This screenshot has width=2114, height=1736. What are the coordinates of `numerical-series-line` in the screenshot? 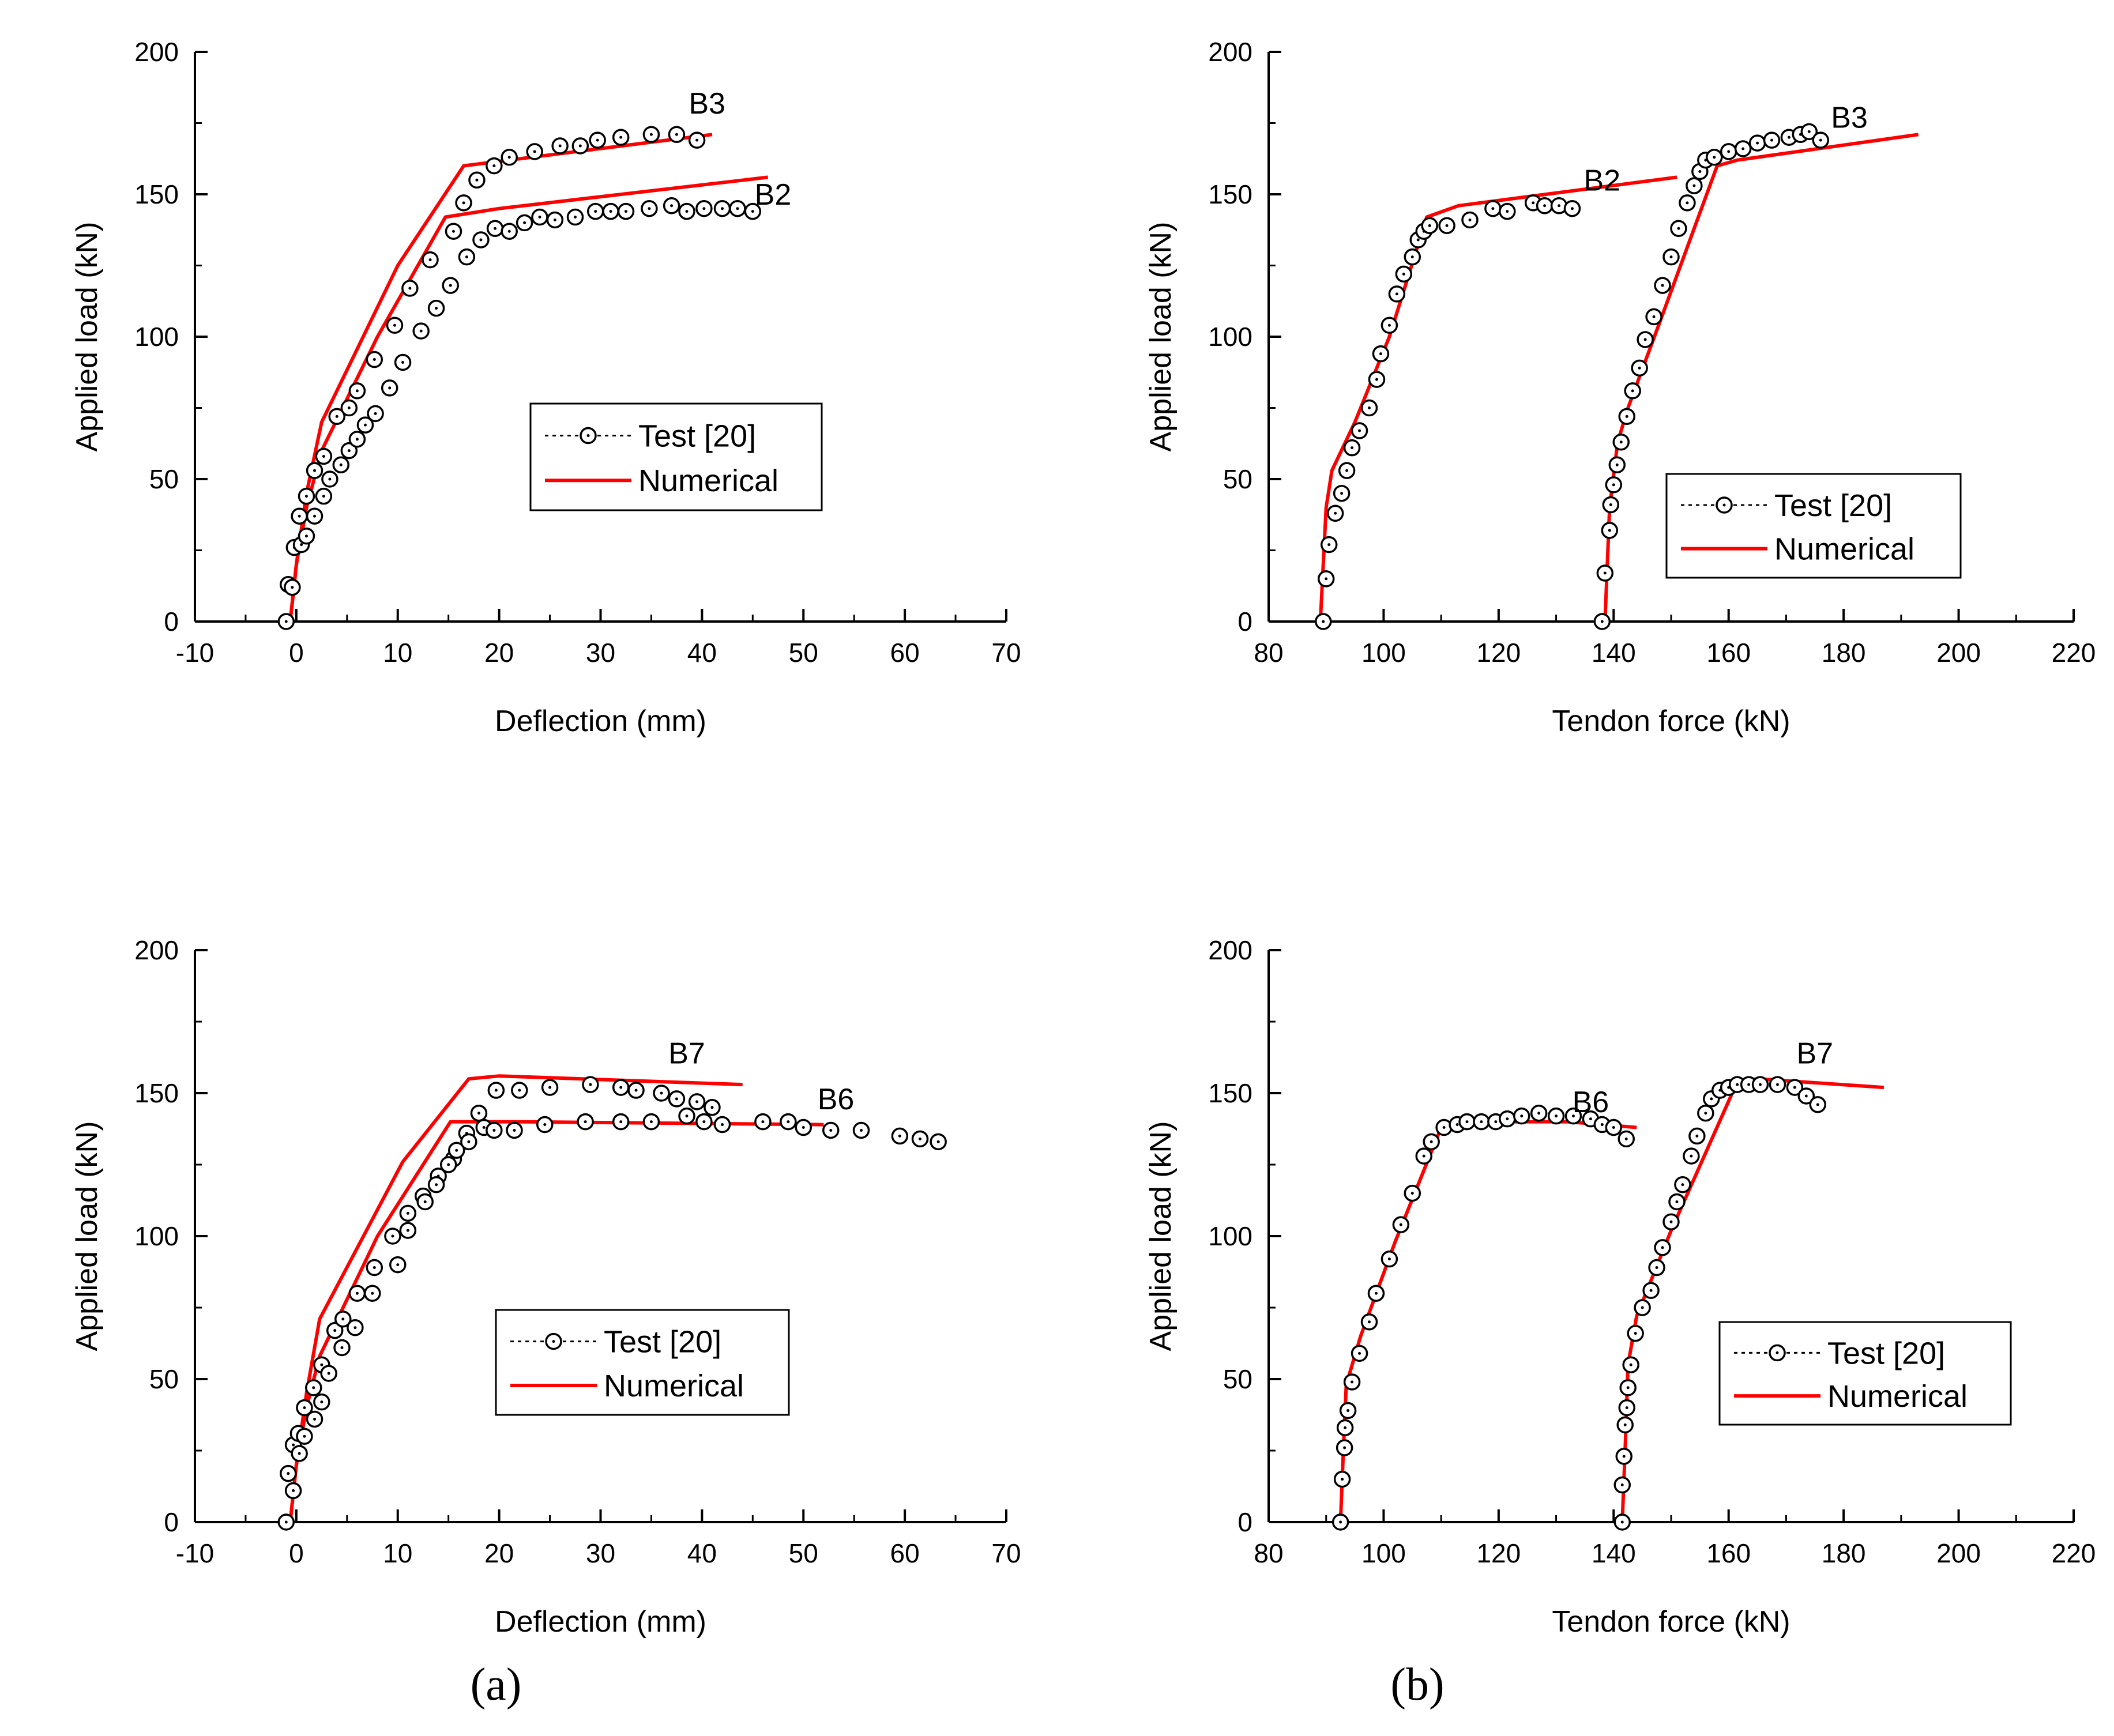 It's located at (528, 398).